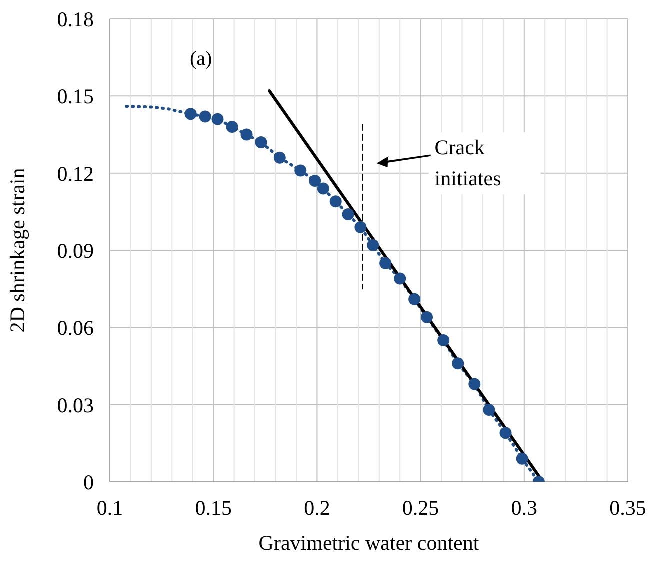  Describe the element at coordinates (75, 405) in the screenshot. I see `y-tick-label: 0.03` at that location.